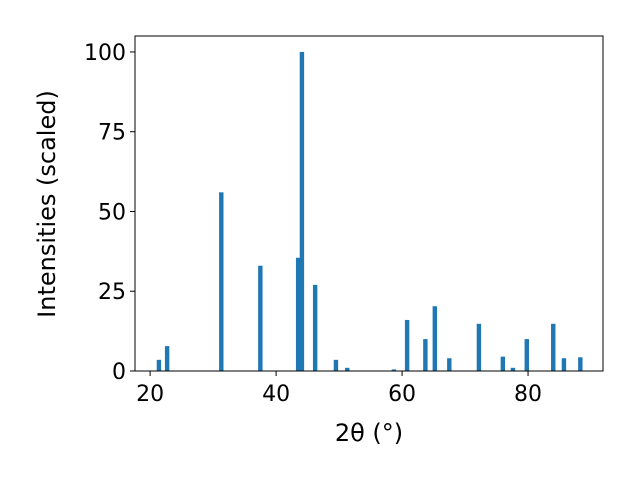  What do you see at coordinates (369, 433) in the screenshot?
I see `x-axis-label: 2θ (°)` at bounding box center [369, 433].